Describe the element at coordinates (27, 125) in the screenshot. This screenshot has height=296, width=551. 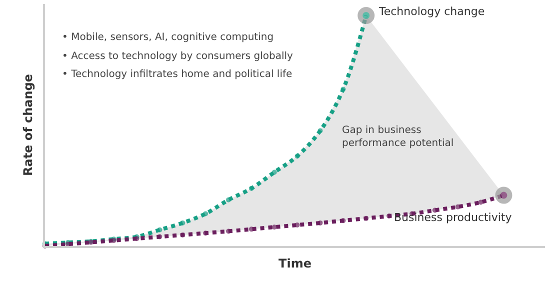
I see `y-axis-title: Rate of change` at that location.